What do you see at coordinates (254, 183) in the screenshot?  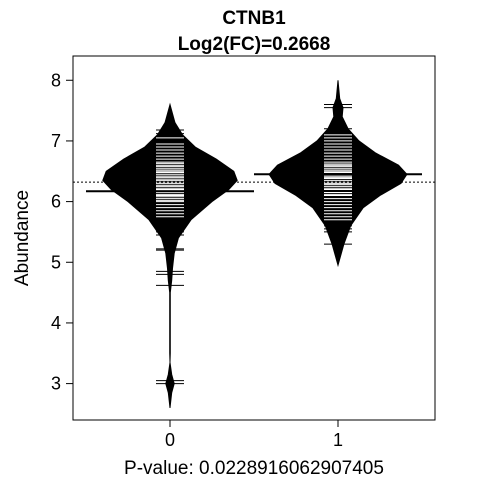 I see `means-layer` at bounding box center [254, 183].